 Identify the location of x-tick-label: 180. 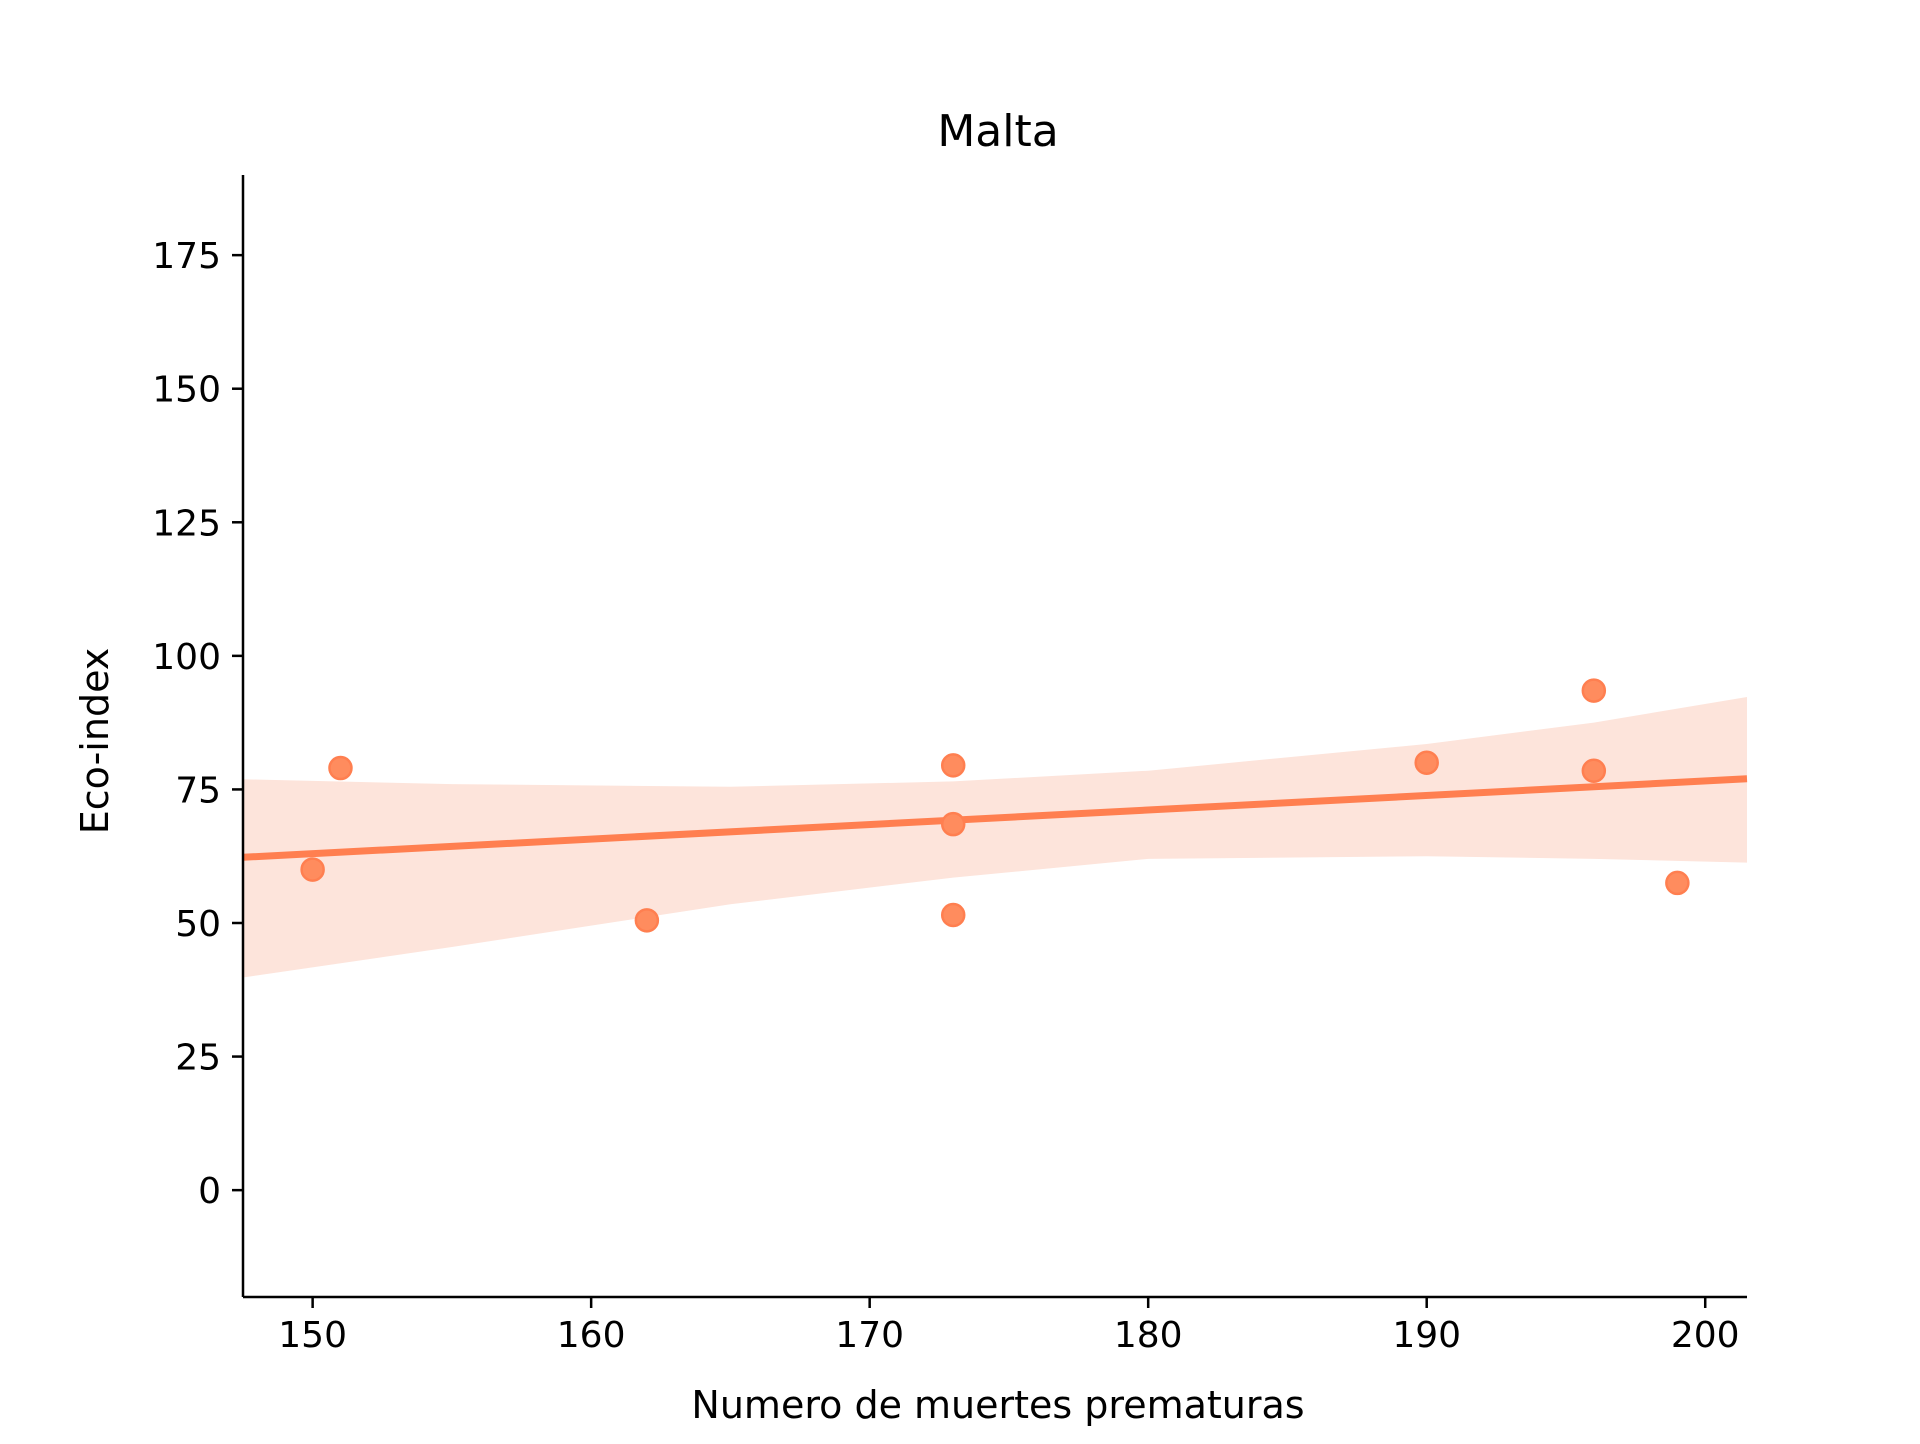
(1148, 1335).